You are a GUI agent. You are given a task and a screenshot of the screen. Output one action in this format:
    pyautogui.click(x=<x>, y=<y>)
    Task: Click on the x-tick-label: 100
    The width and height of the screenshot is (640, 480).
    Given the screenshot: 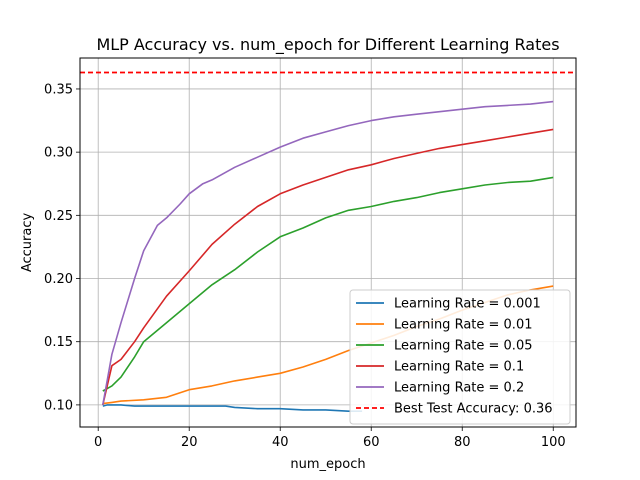 What is the action you would take?
    pyautogui.click(x=553, y=442)
    